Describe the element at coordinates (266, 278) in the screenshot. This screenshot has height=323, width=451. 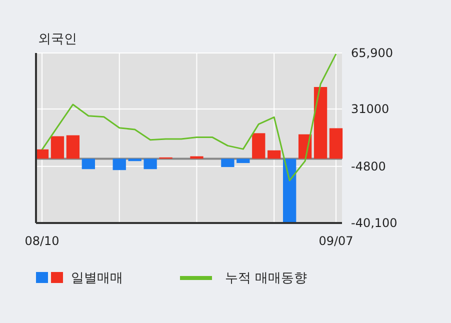
I see `legend-label: 누적 매매동향` at that location.